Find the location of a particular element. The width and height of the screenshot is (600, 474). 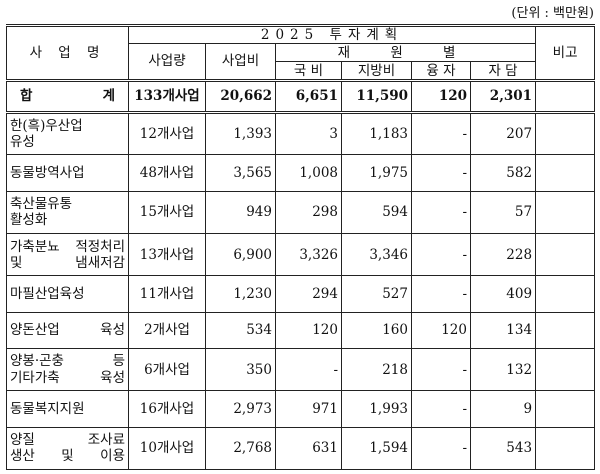

cost-cell: 350 is located at coordinates (240, 369).